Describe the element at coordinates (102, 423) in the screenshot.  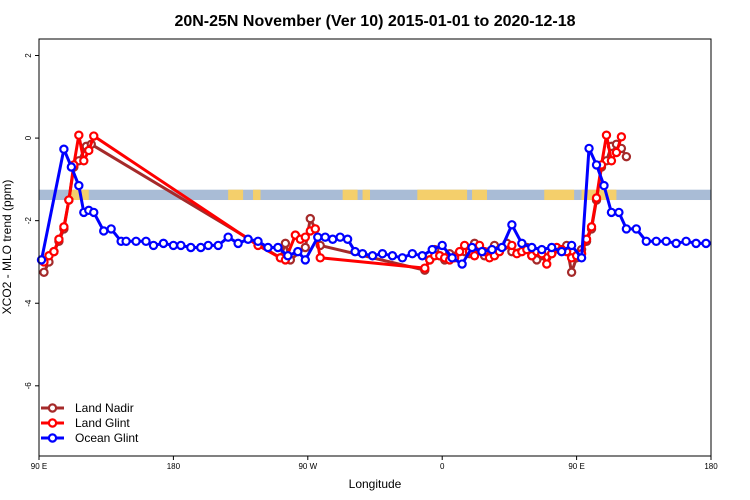
I see `legend-label: Land Glint` at that location.